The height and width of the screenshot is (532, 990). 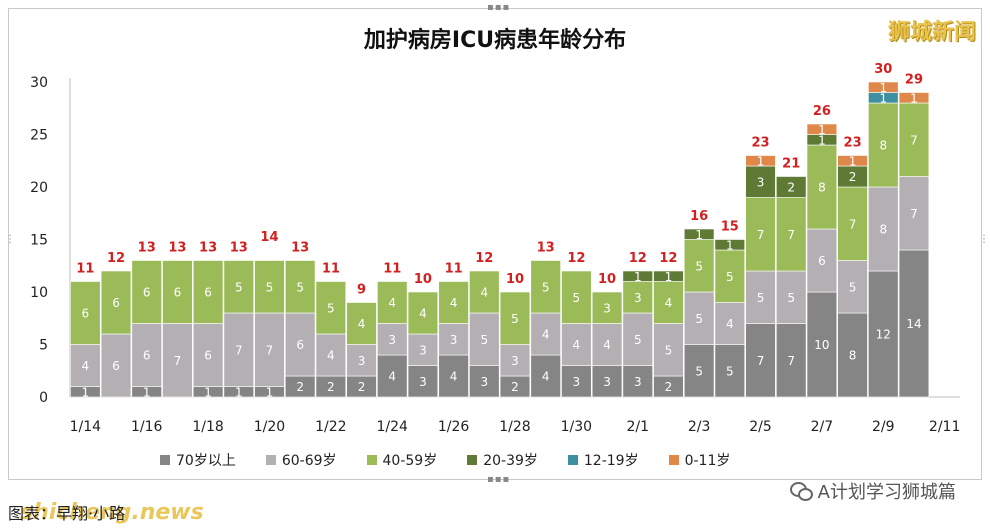 What do you see at coordinates (699, 460) in the screenshot?
I see `legend-item: 0-11岁` at bounding box center [699, 460].